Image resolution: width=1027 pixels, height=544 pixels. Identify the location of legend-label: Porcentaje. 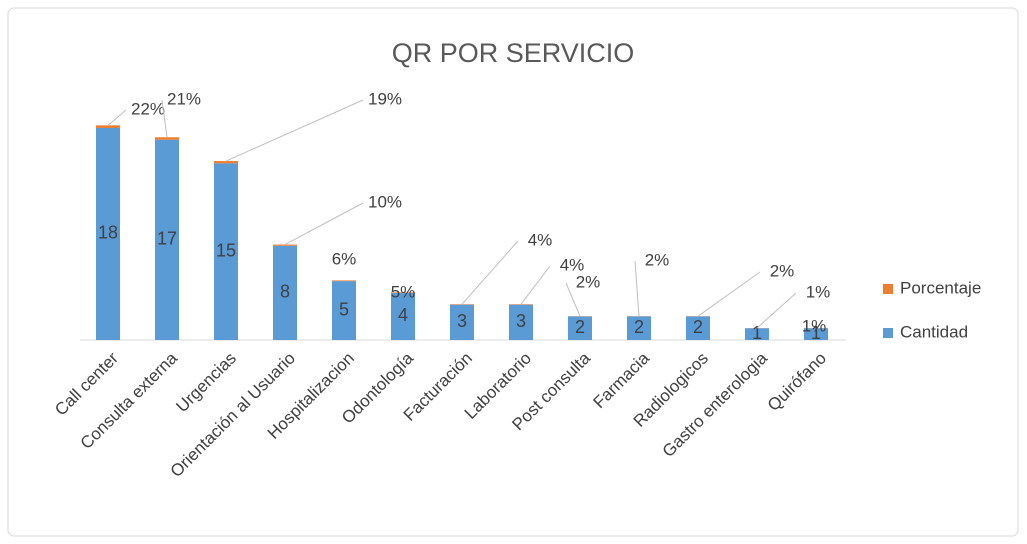
(940, 287).